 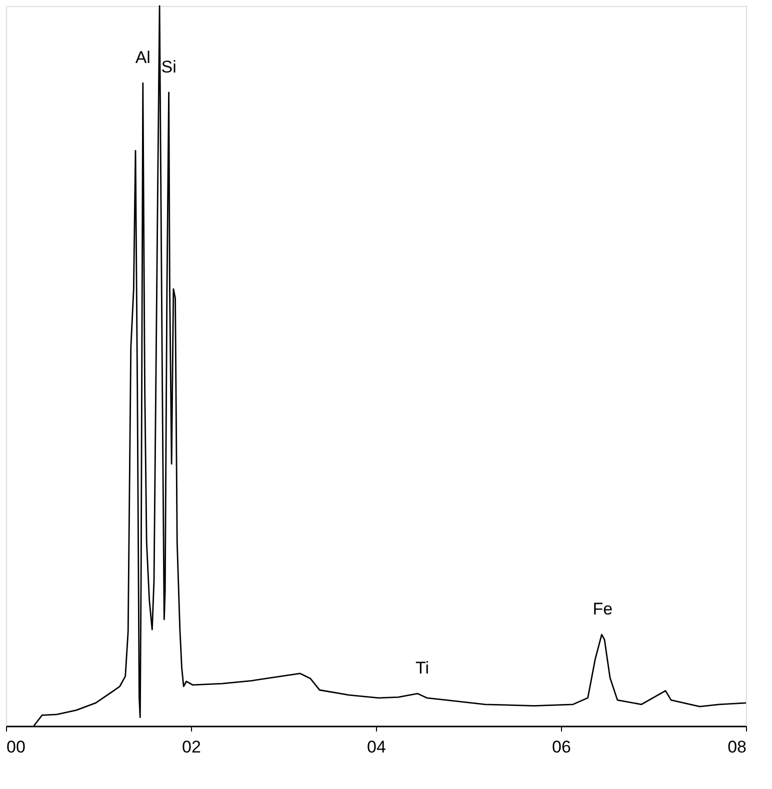 What do you see at coordinates (191, 747) in the screenshot?
I see `x-tick-label: 02` at bounding box center [191, 747].